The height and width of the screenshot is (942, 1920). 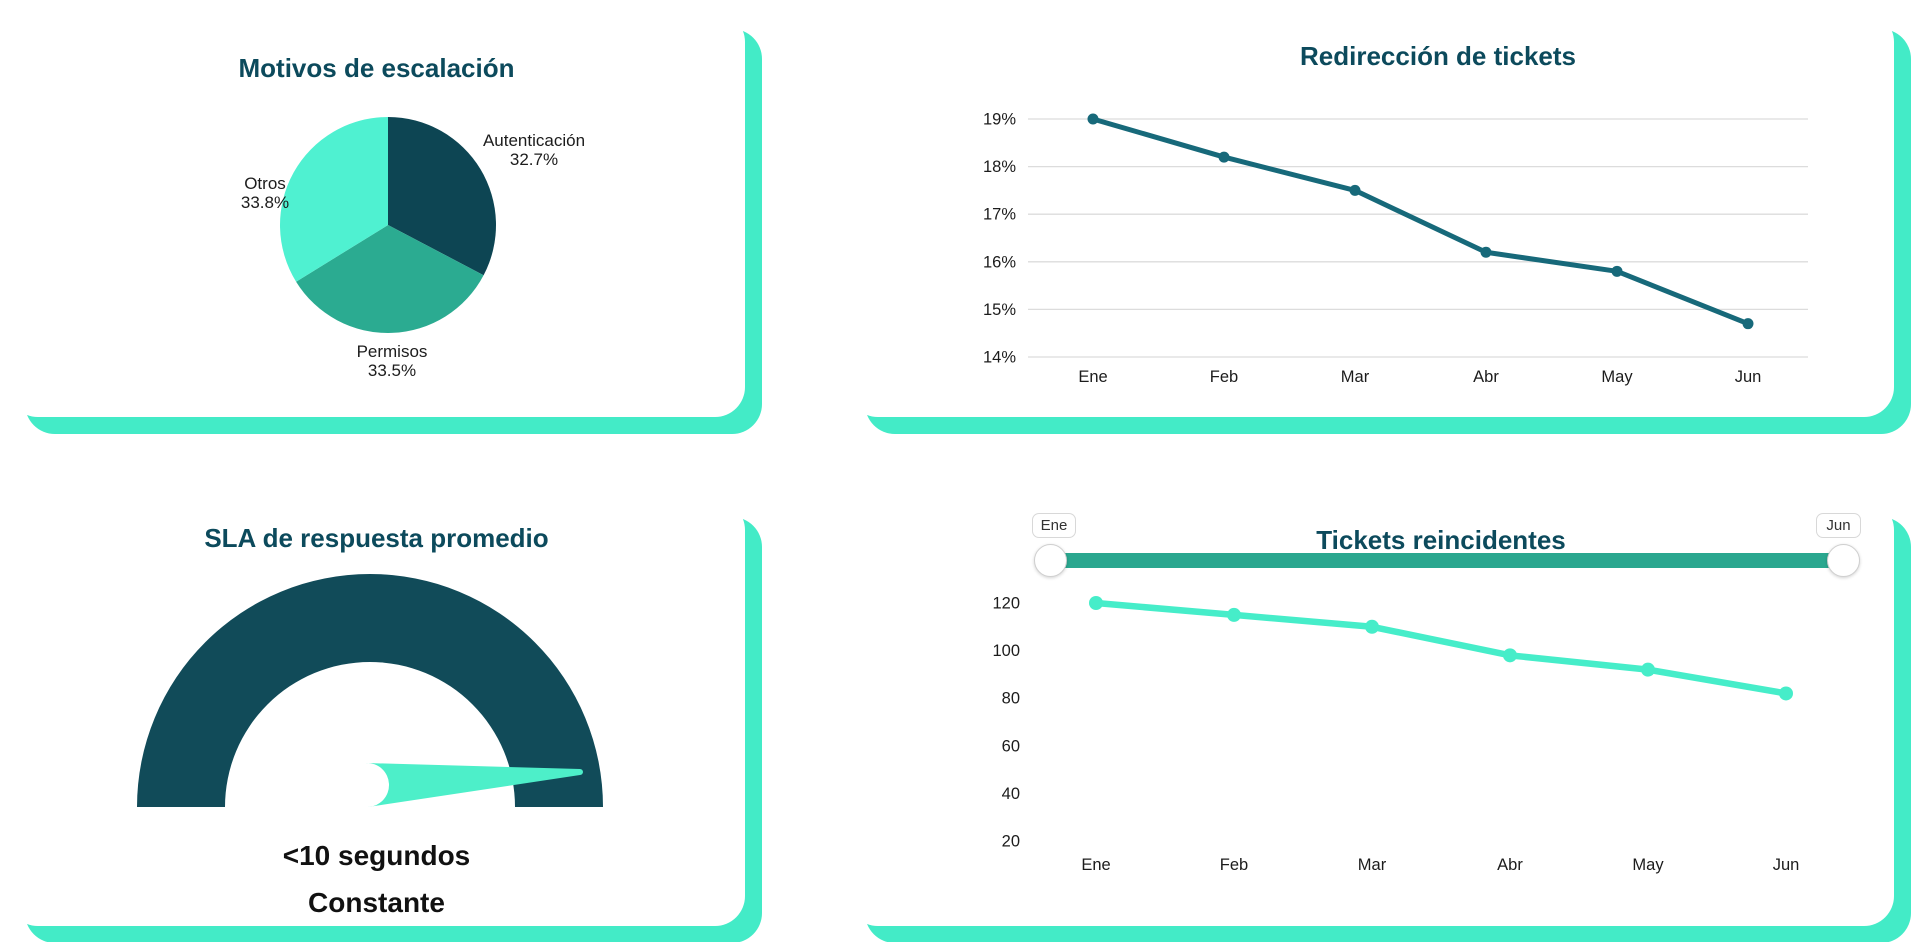 I want to click on y-tick-label: 20, so click(x=1011, y=842).